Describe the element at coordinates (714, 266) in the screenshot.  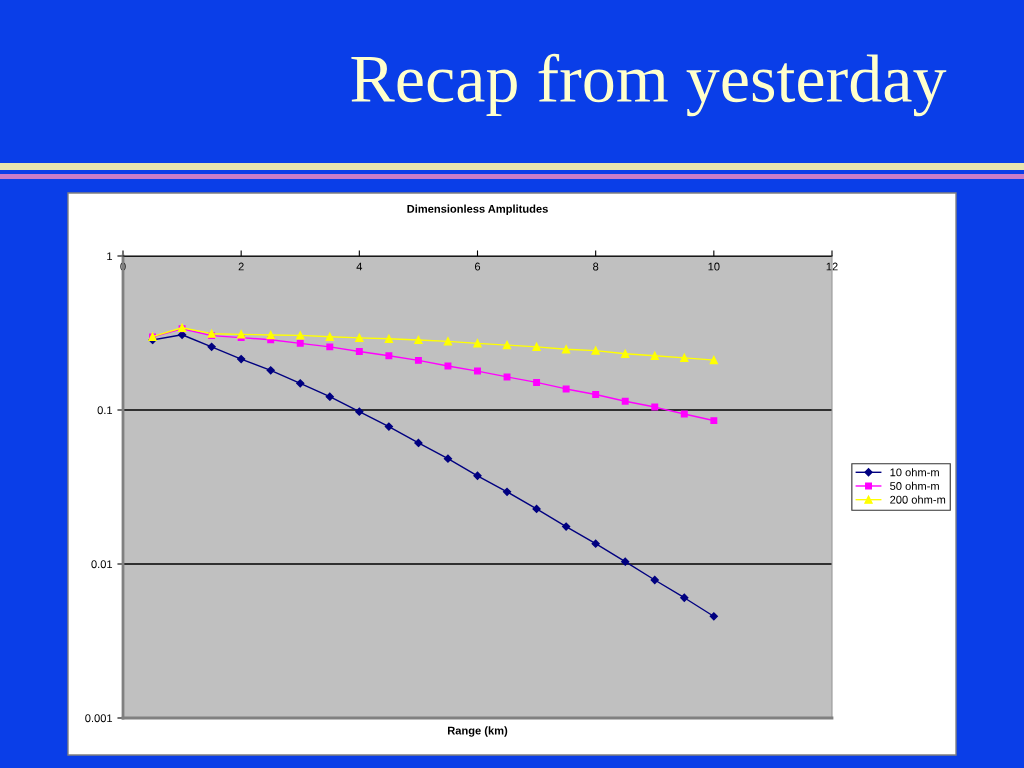
I see `x-tick-label: 10` at that location.